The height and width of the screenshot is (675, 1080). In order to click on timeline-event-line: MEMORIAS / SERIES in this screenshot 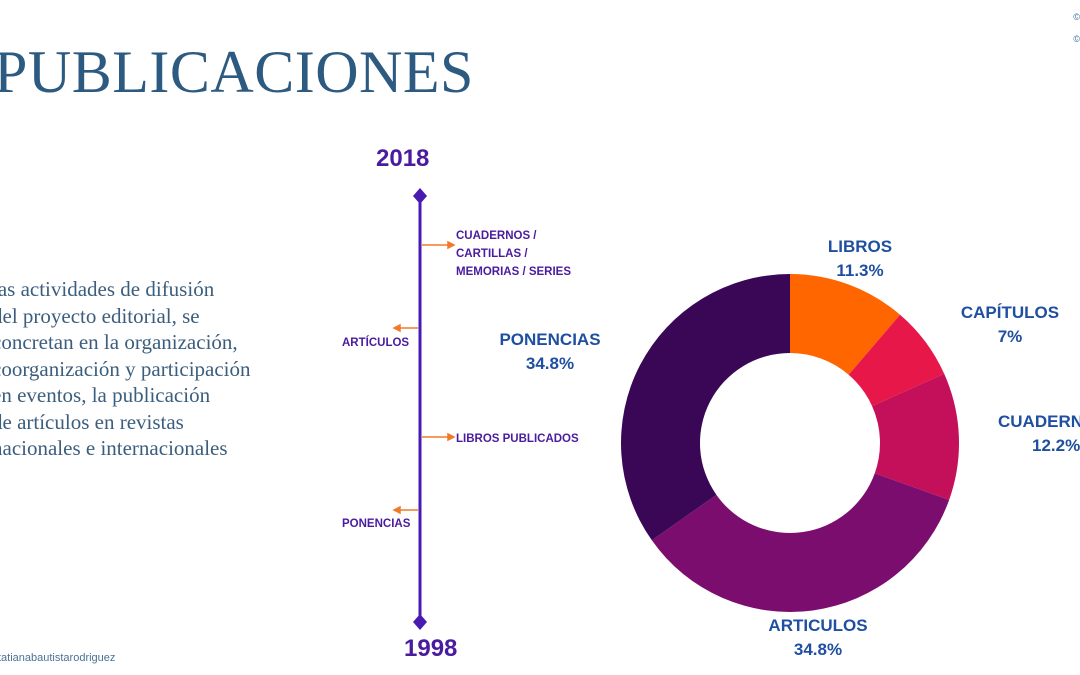, I will do `click(514, 272)`.